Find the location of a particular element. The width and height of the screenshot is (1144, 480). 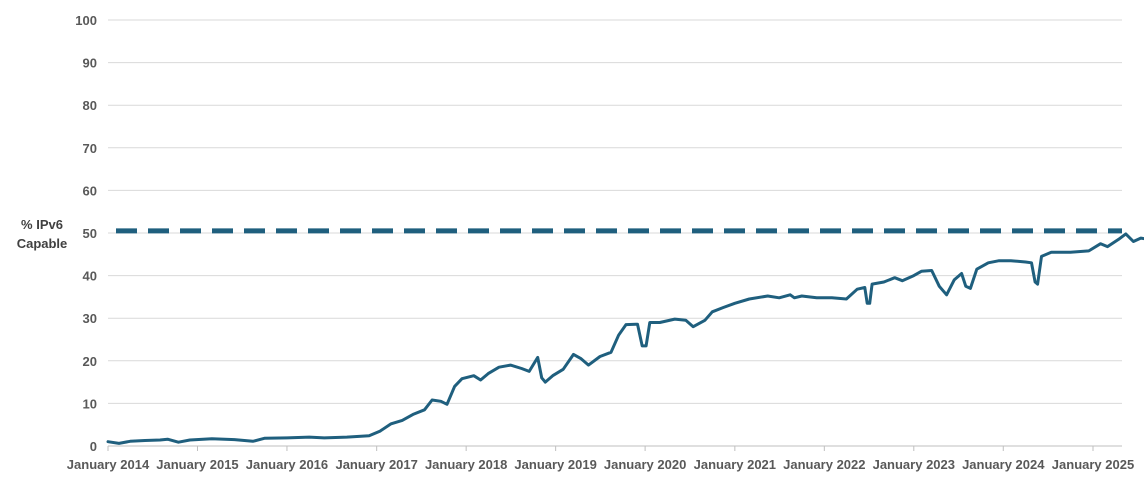

x-tick-label: January 2022 is located at coordinates (824, 464).